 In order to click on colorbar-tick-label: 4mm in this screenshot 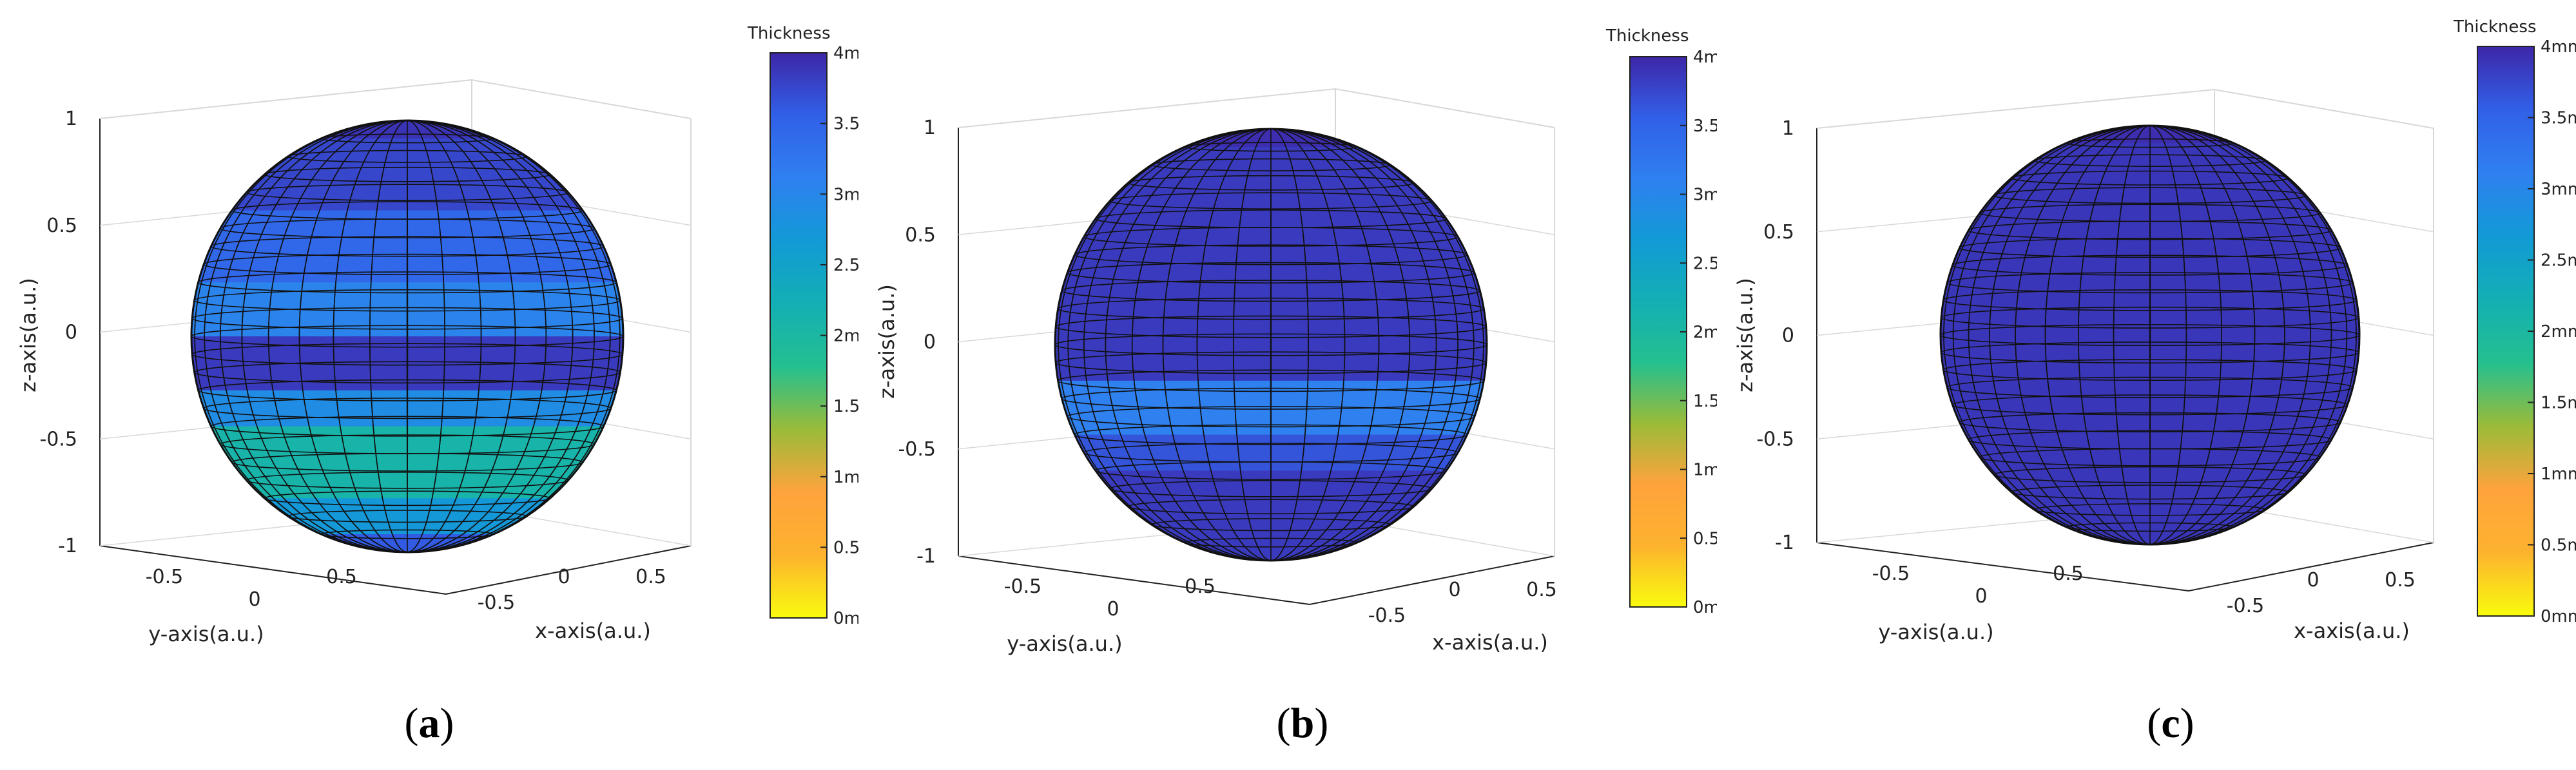, I will do `click(845, 53)`.